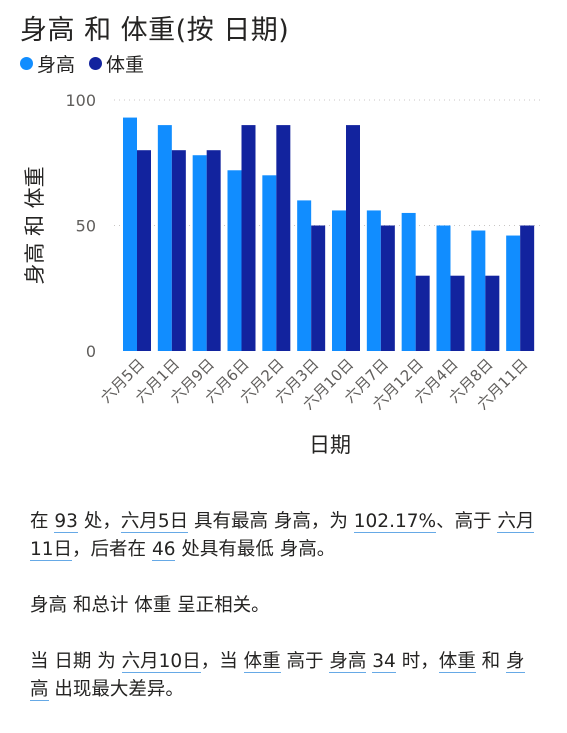  Describe the element at coordinates (255, 549) in the screenshot. I see `narrative-text: 处具有最低 身高。` at that location.